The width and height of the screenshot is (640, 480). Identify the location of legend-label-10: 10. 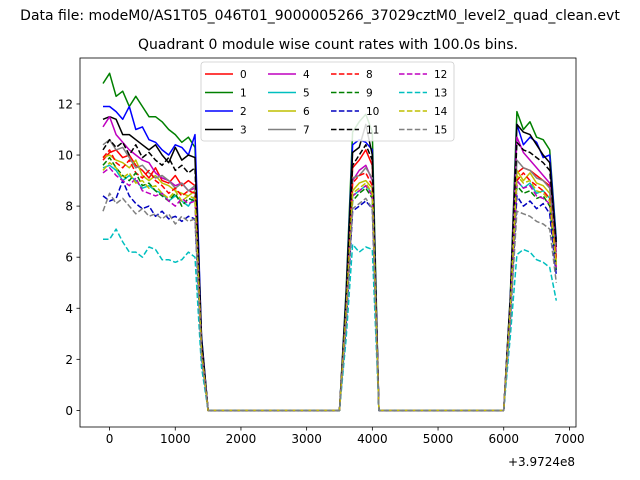
(372, 112).